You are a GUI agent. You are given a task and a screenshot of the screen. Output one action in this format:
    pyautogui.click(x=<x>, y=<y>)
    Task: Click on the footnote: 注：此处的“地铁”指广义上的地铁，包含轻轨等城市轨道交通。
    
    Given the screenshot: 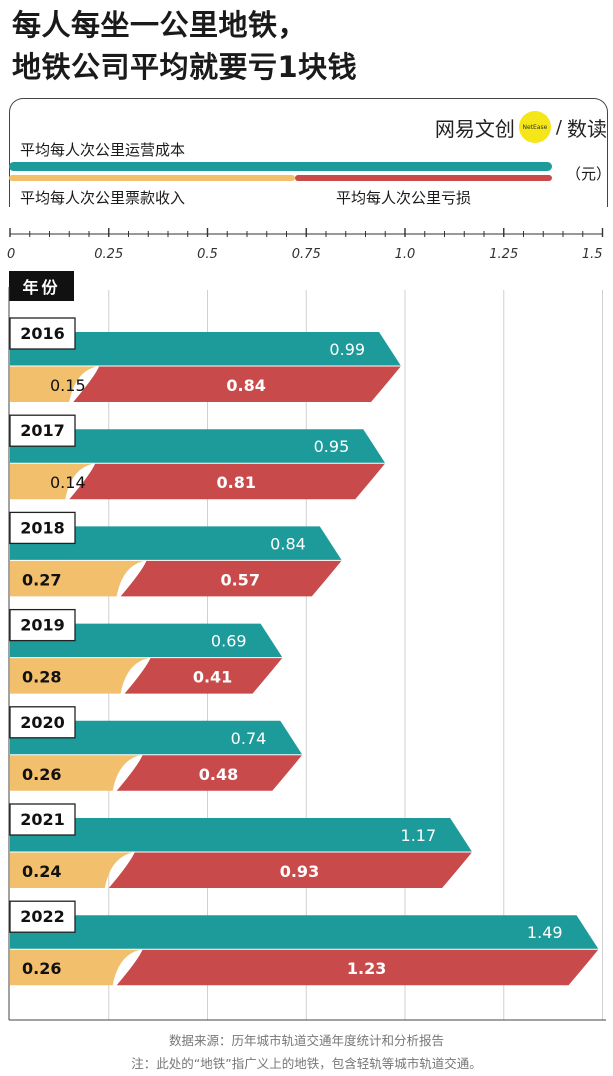 What is the action you would take?
    pyautogui.click(x=306, y=1063)
    